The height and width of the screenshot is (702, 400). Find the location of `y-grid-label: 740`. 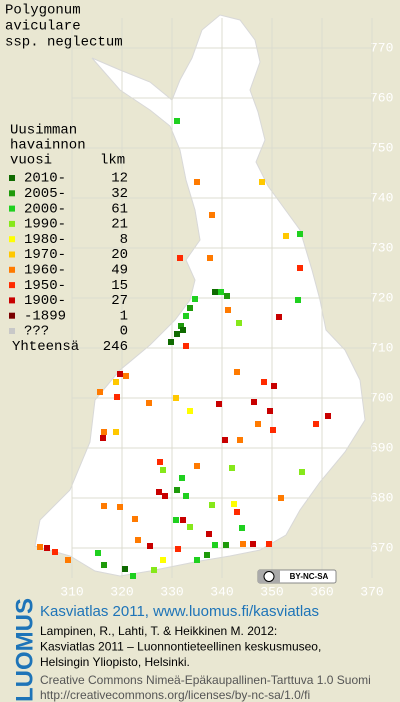

y-grid-label: 740 is located at coordinates (381, 197).